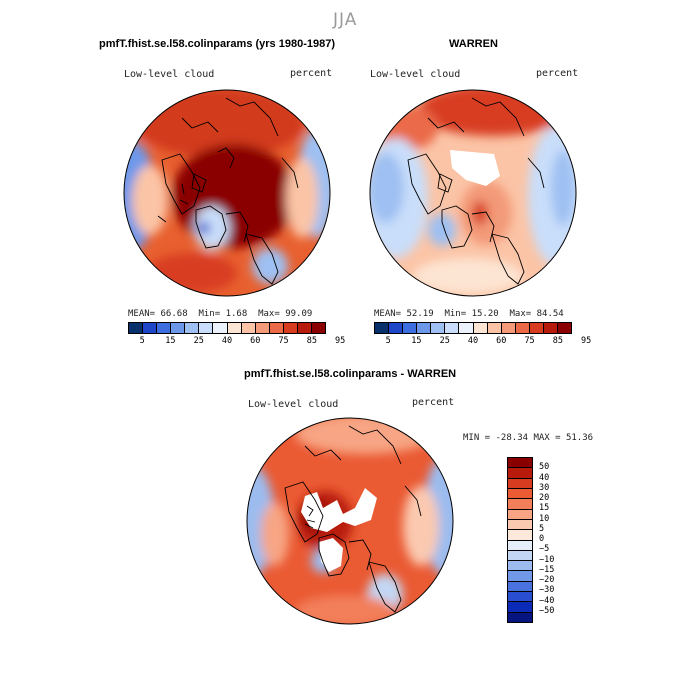  Describe the element at coordinates (421, 526) in the screenshot. I see `difference-east-soft` at that location.